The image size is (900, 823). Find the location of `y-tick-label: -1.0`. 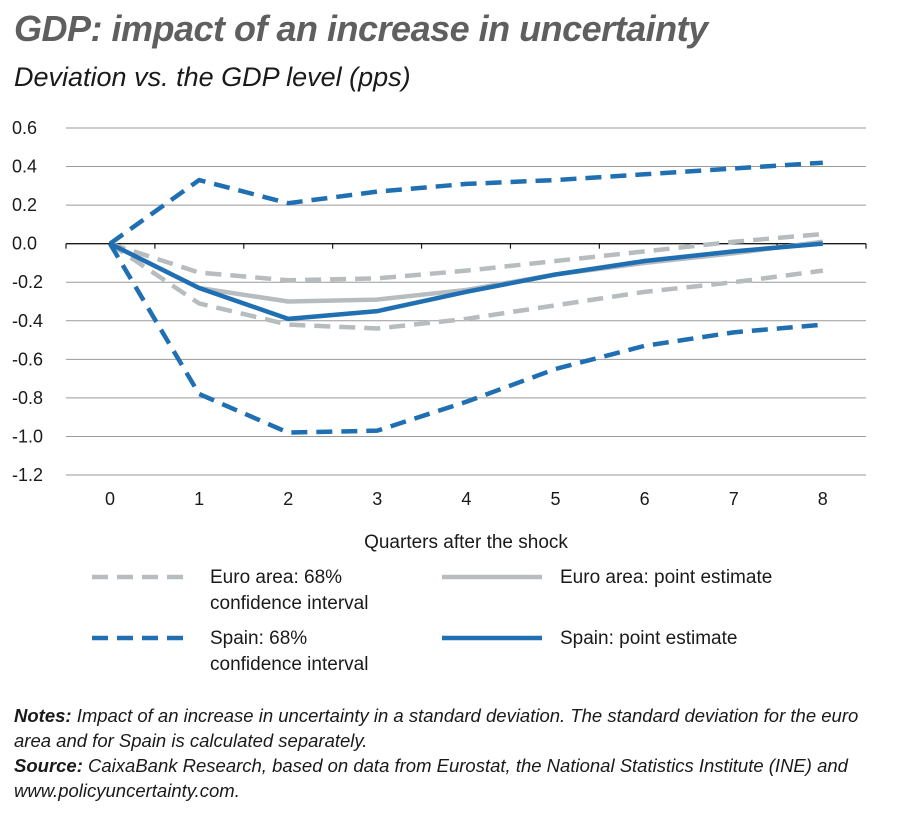

y-tick-label: -1.0 is located at coordinates (27, 436).